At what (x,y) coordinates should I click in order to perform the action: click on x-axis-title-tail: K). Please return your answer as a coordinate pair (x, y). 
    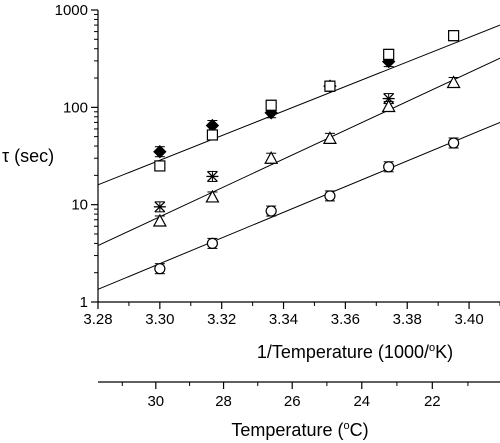
    Looking at the image, I should click on (444, 352).